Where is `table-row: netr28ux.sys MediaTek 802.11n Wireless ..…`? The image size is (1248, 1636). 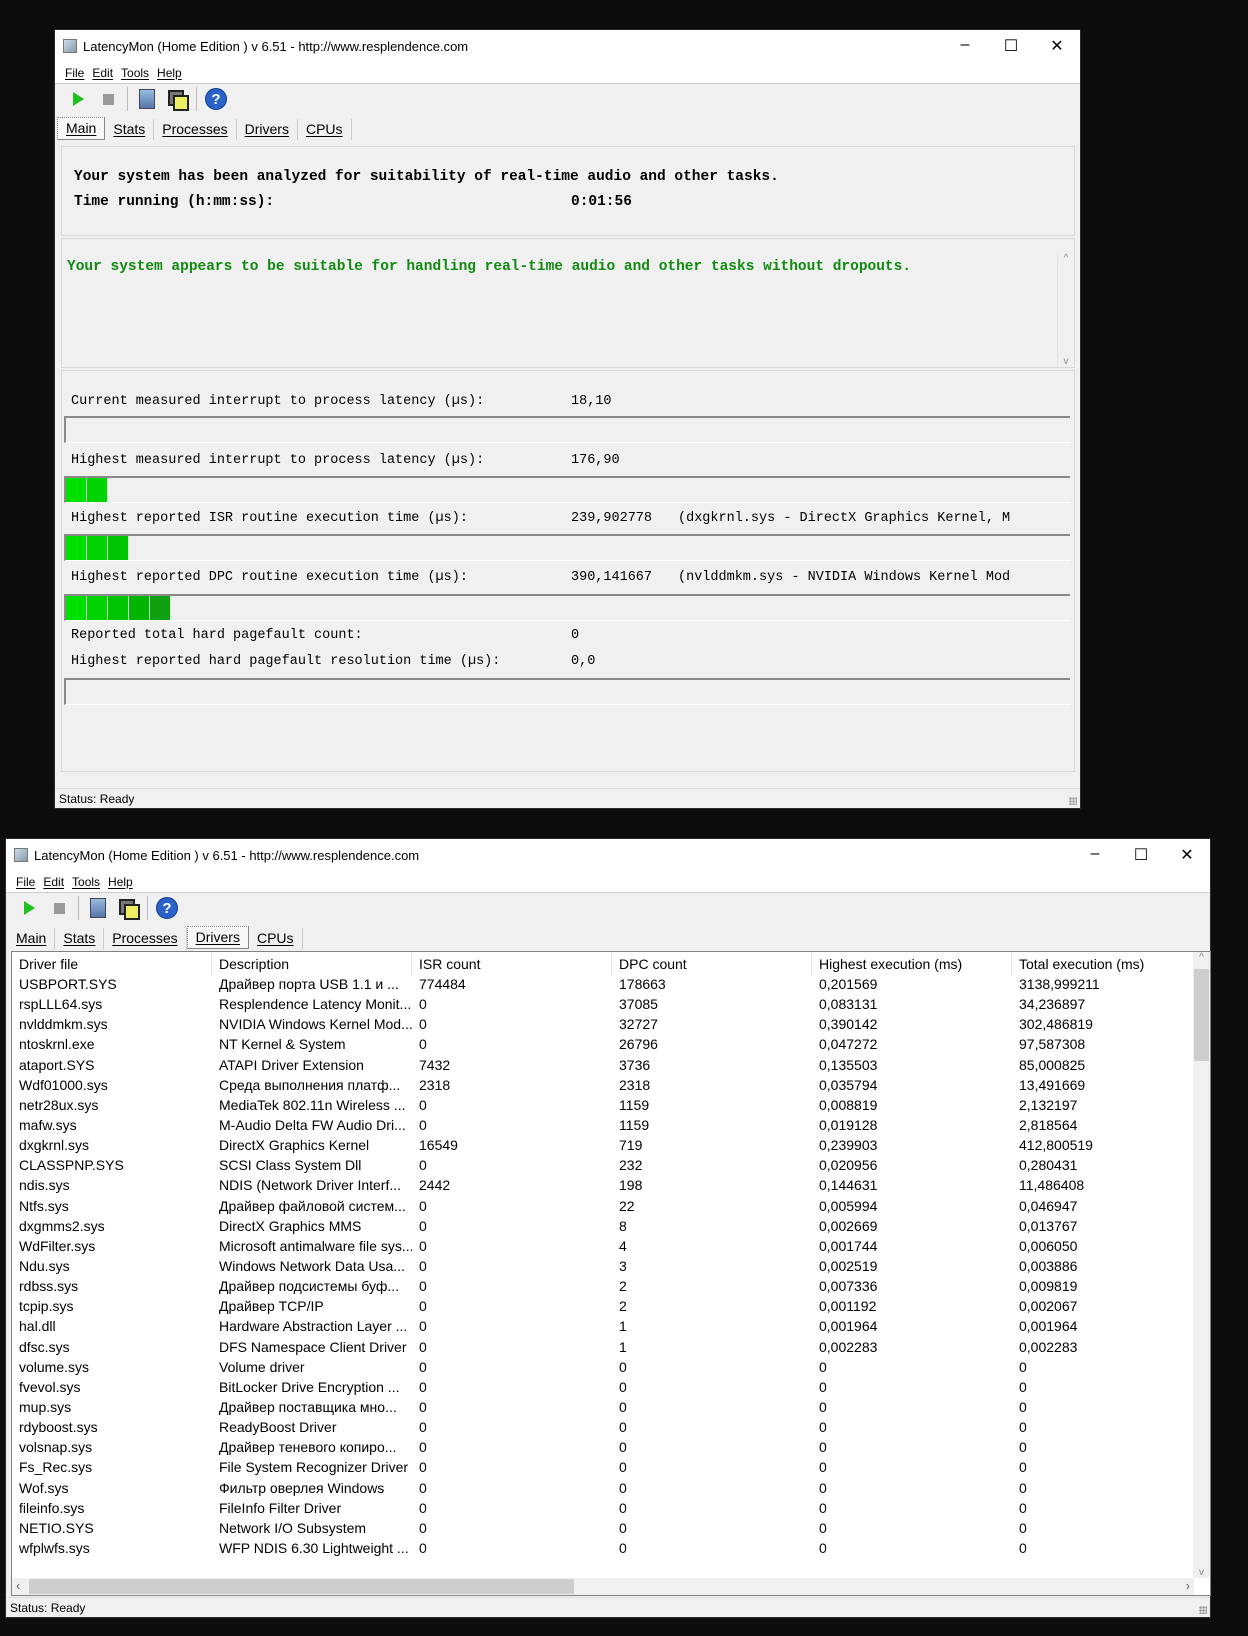
table-row: netr28ux.sys MediaTek 802.11n Wireless ..… is located at coordinates (603, 1107).